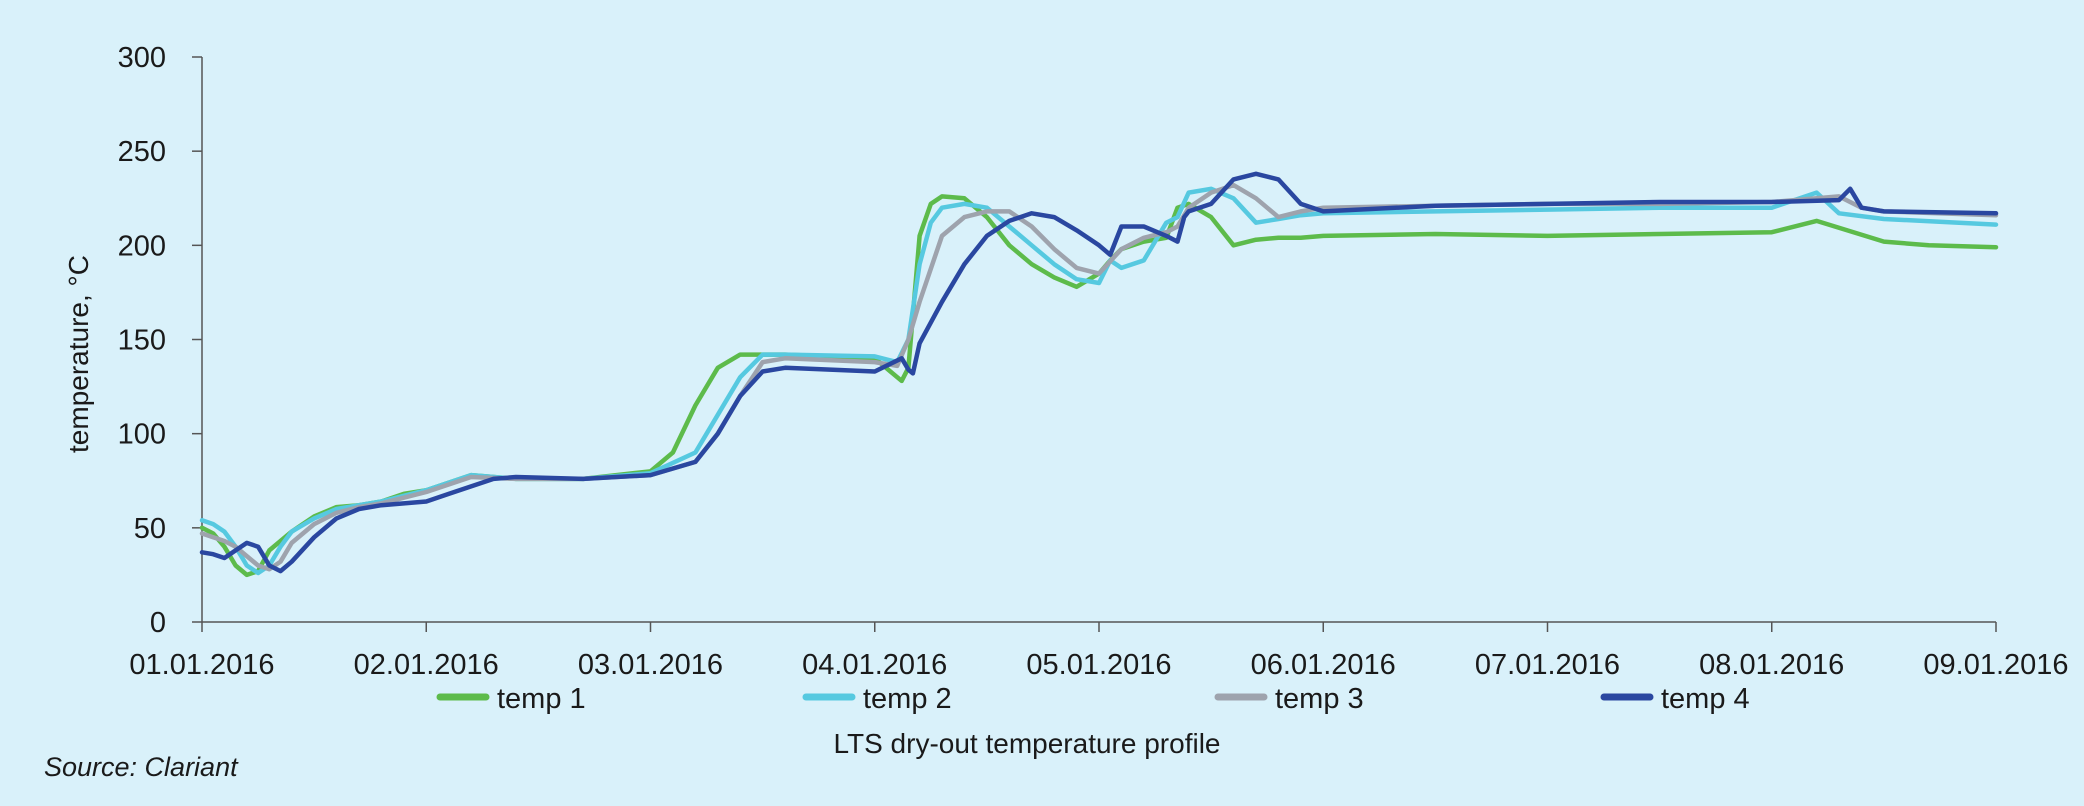 This screenshot has height=806, width=2084. What do you see at coordinates (201, 665) in the screenshot?
I see `x-tick-label: 01.01.2016` at bounding box center [201, 665].